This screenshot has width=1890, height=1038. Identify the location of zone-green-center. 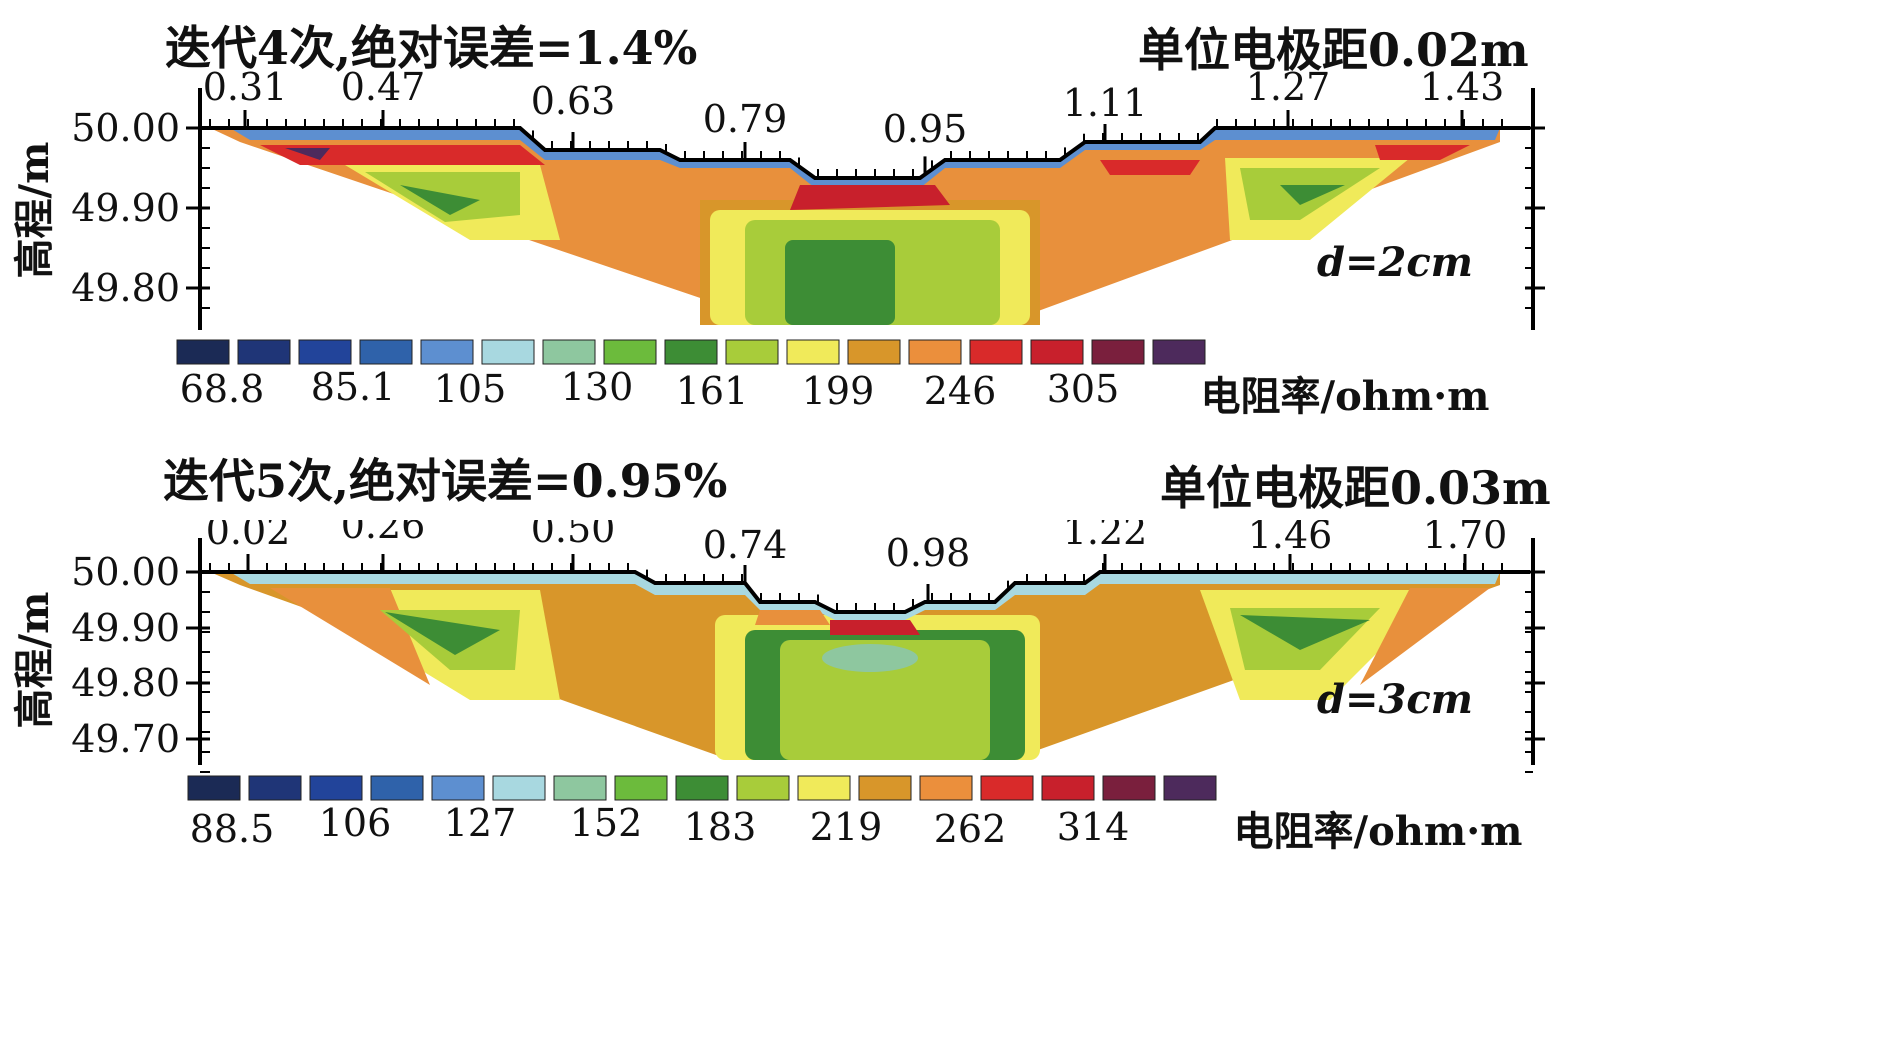
(885, 700).